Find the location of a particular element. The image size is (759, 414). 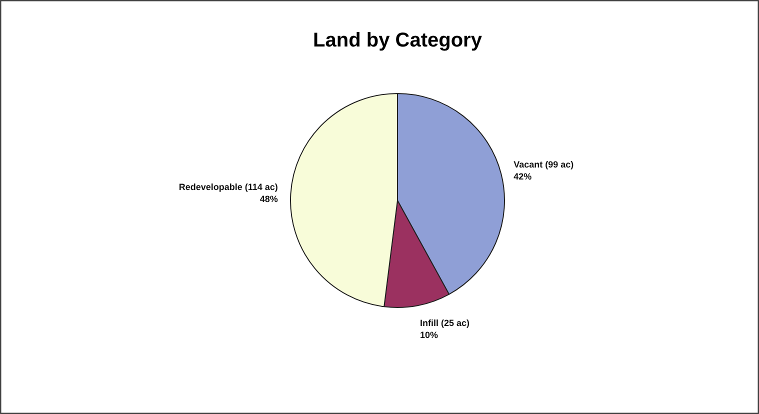

chart-title: Land by Category is located at coordinates (398, 41).